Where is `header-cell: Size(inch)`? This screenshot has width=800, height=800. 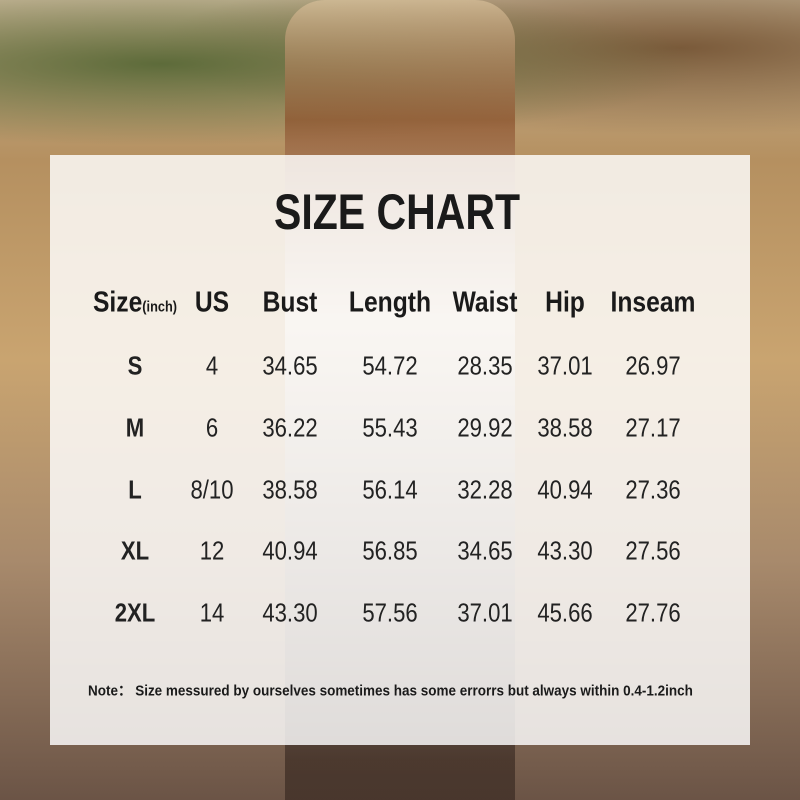
header-cell: Size(inch) is located at coordinates (135, 303).